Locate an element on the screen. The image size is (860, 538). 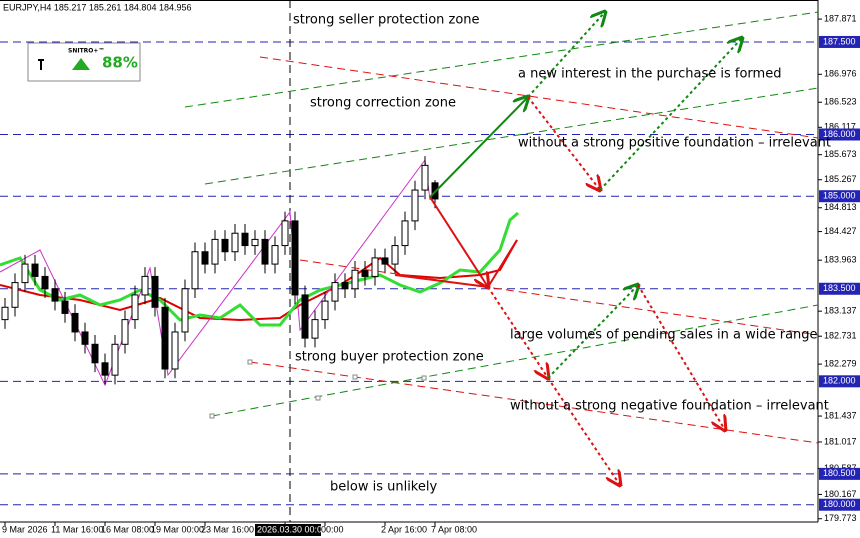
indicator-trend is located at coordinates (81, 64).